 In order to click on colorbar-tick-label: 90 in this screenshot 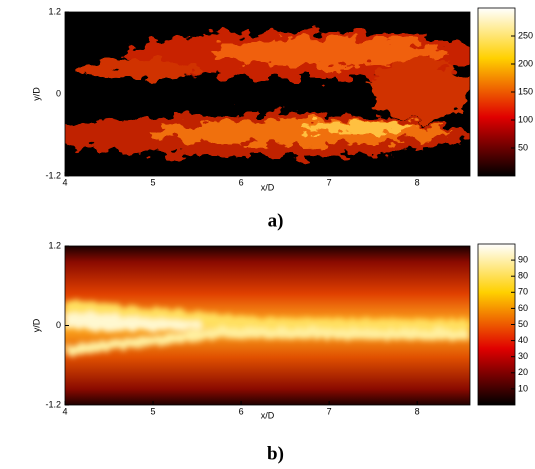, I will do `click(523, 259)`.